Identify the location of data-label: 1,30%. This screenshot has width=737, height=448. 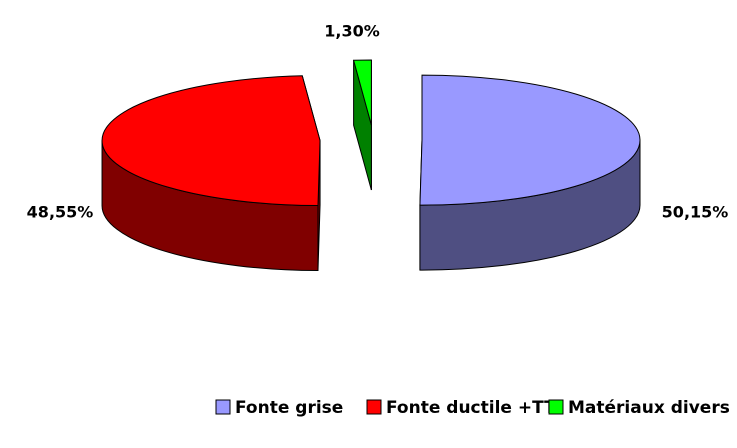
(352, 31).